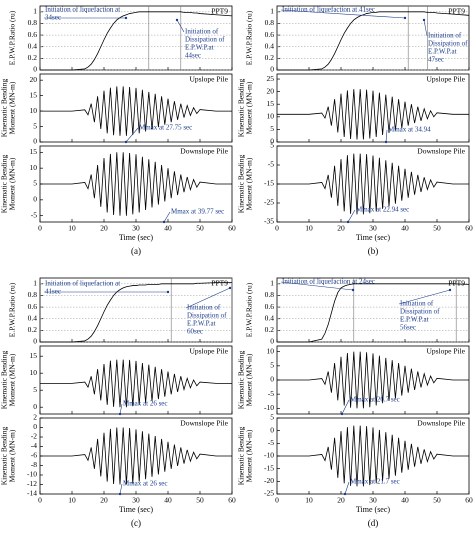  Describe the element at coordinates (33, 34) in the screenshot. I see `y-tick-label: 0.6` at that location.